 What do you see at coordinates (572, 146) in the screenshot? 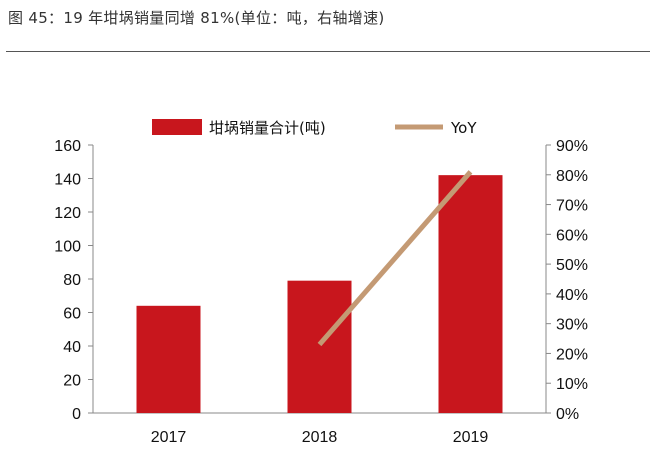
I see `right-tick-label: 90%` at bounding box center [572, 146].